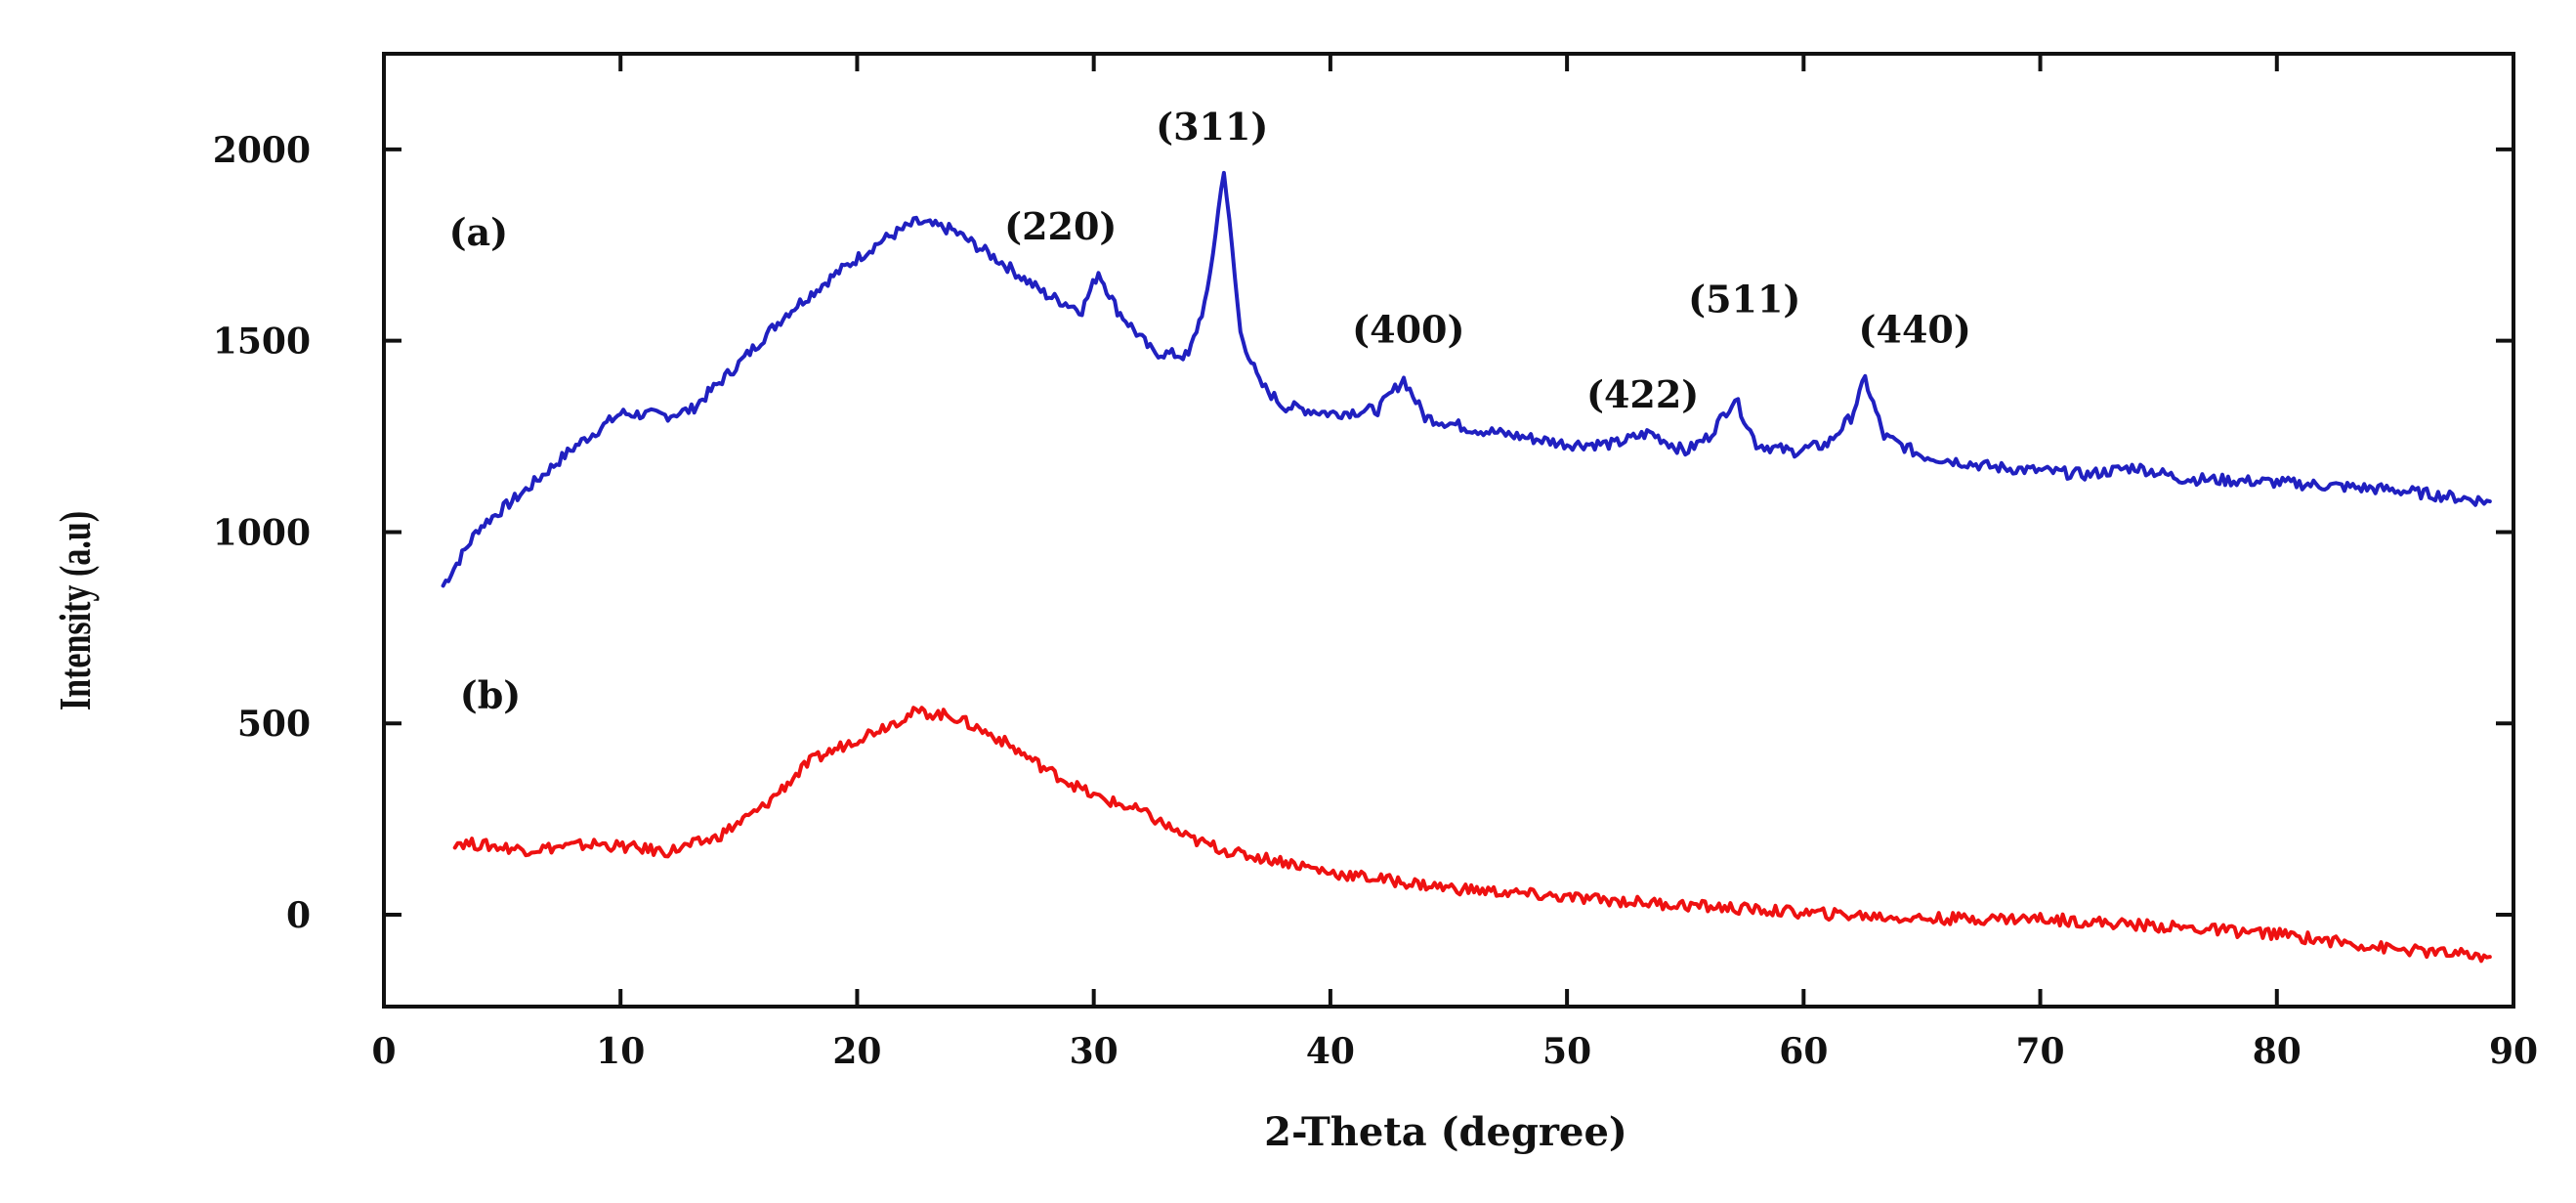 This screenshot has width=2576, height=1203. Describe the element at coordinates (2277, 1051) in the screenshot. I see `x-tick-label: 80` at that location.